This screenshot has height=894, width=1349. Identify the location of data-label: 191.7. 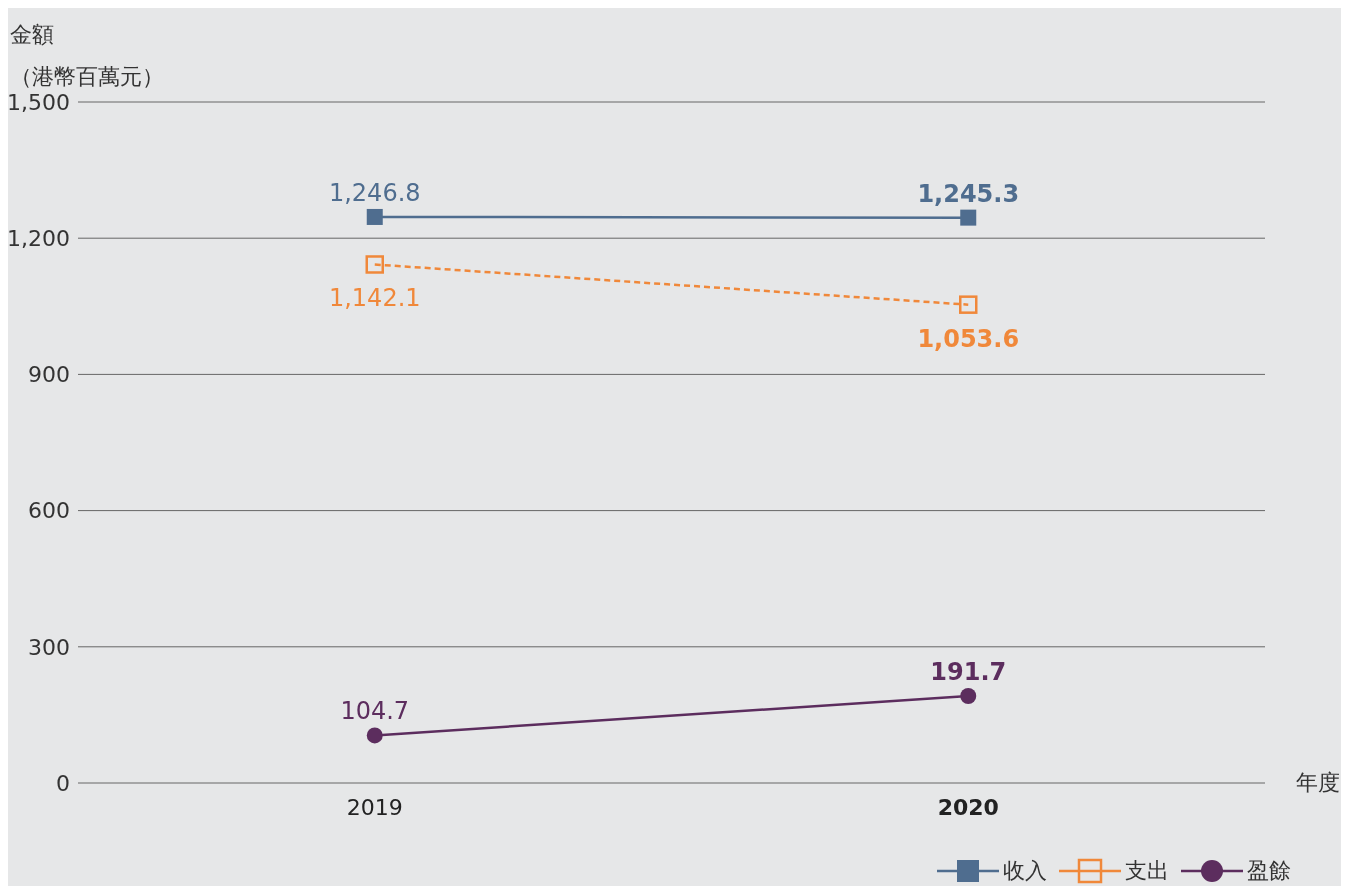
(968, 671).